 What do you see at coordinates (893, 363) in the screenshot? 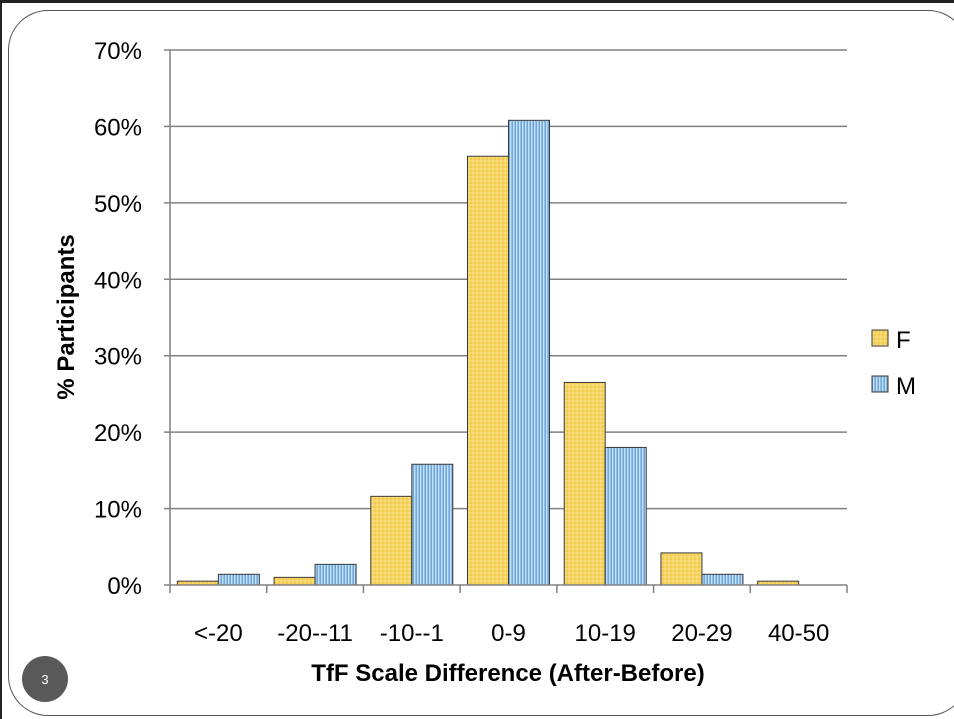
I see `legend: FM` at bounding box center [893, 363].